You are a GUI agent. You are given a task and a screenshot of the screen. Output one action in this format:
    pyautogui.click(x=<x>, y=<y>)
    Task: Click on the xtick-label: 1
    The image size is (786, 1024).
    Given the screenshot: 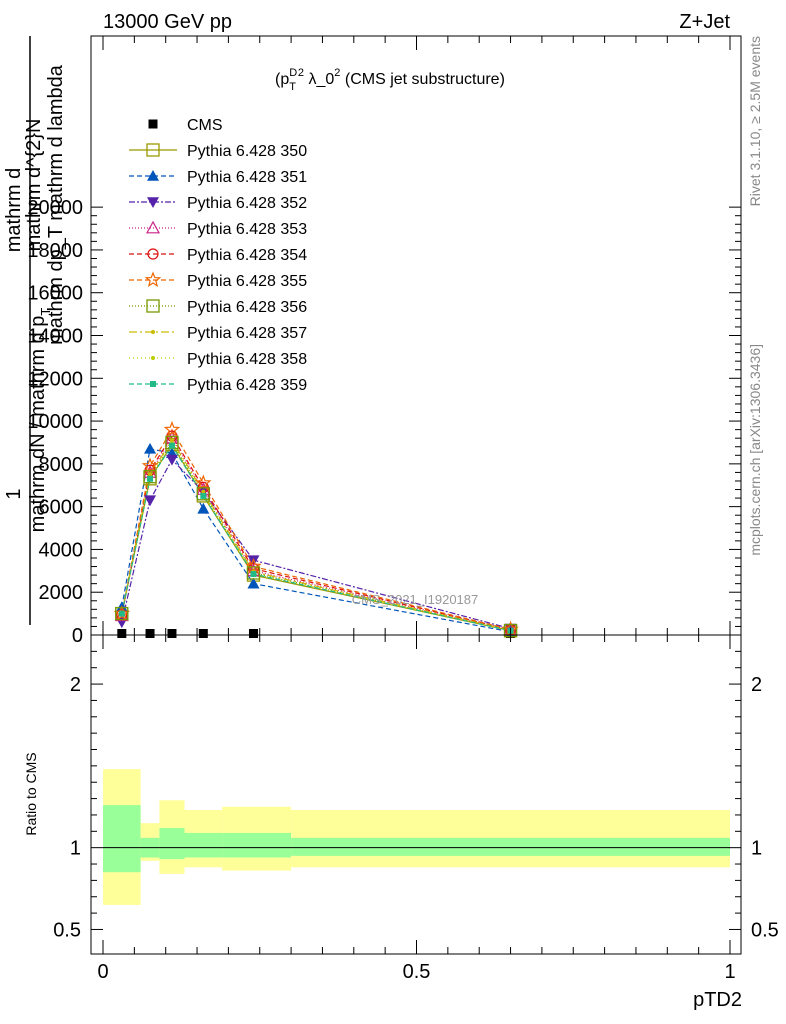 What is the action you would take?
    pyautogui.click(x=729, y=972)
    